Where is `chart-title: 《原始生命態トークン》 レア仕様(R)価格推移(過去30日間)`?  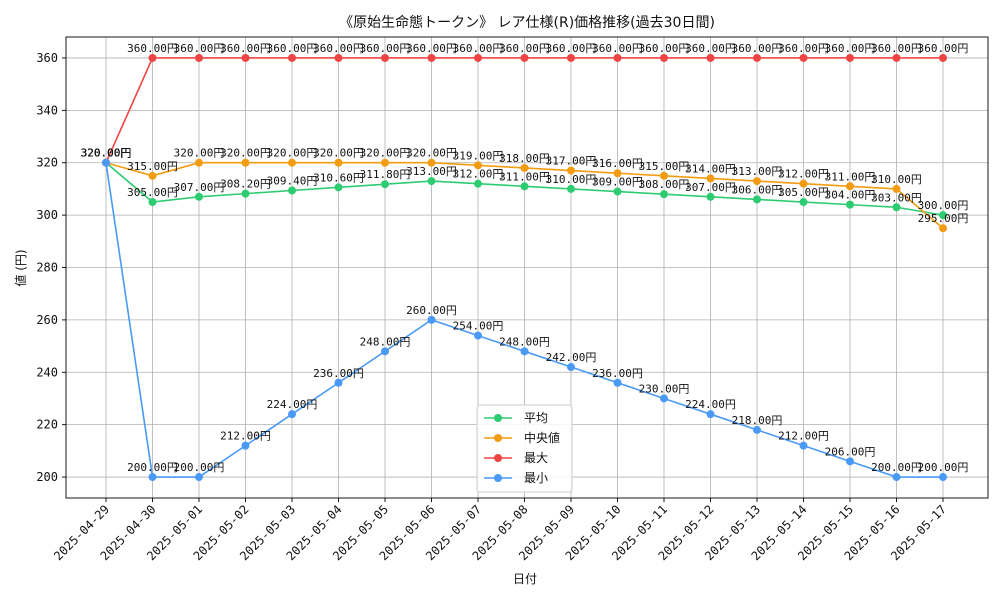 chart-title: 《原始生命態トークン》 レア仕様(R)価格推移(過去30日間) is located at coordinates (527, 22).